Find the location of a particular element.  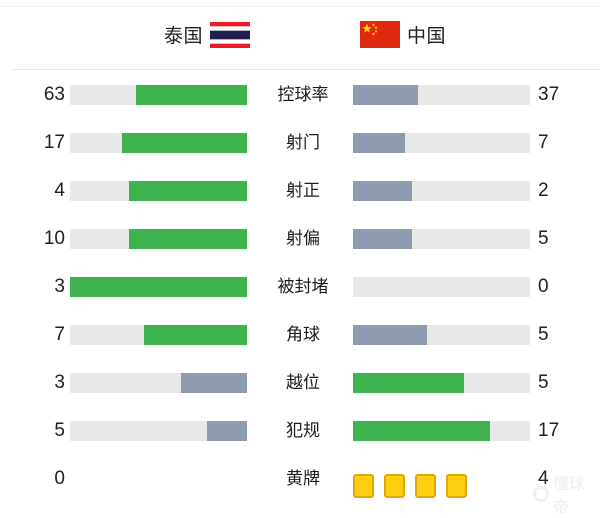

away-value: 0 is located at coordinates (543, 286).